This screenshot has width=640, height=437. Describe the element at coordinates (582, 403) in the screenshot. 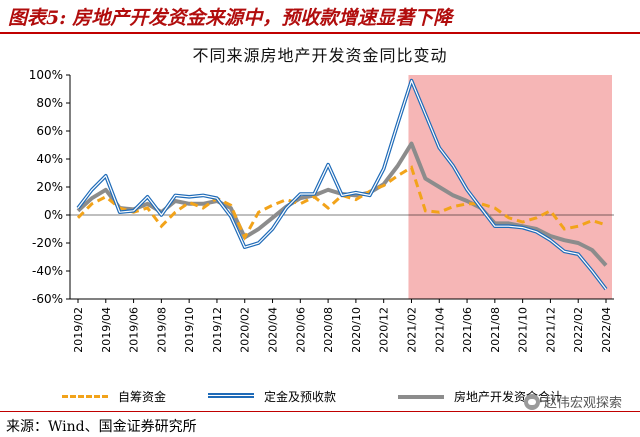

I see `watermark-text: 赵伟宏观探索` at that location.